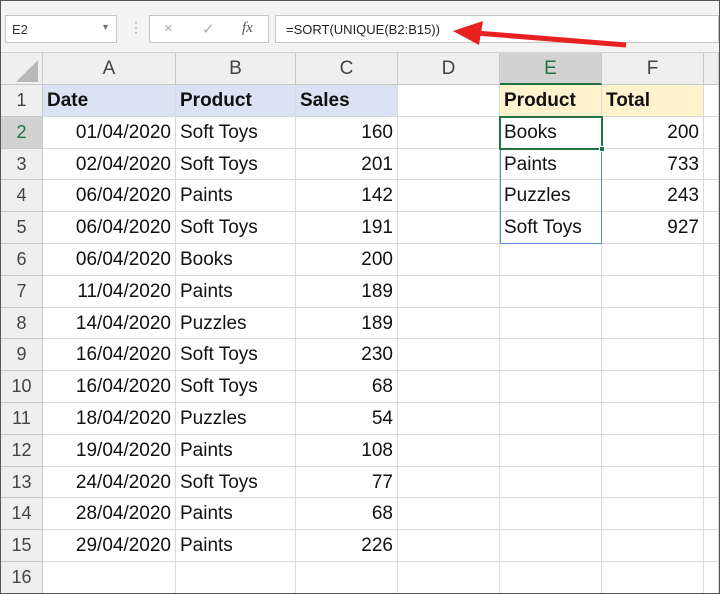  What do you see at coordinates (347, 291) in the screenshot?
I see `sales-cell: 189` at bounding box center [347, 291].